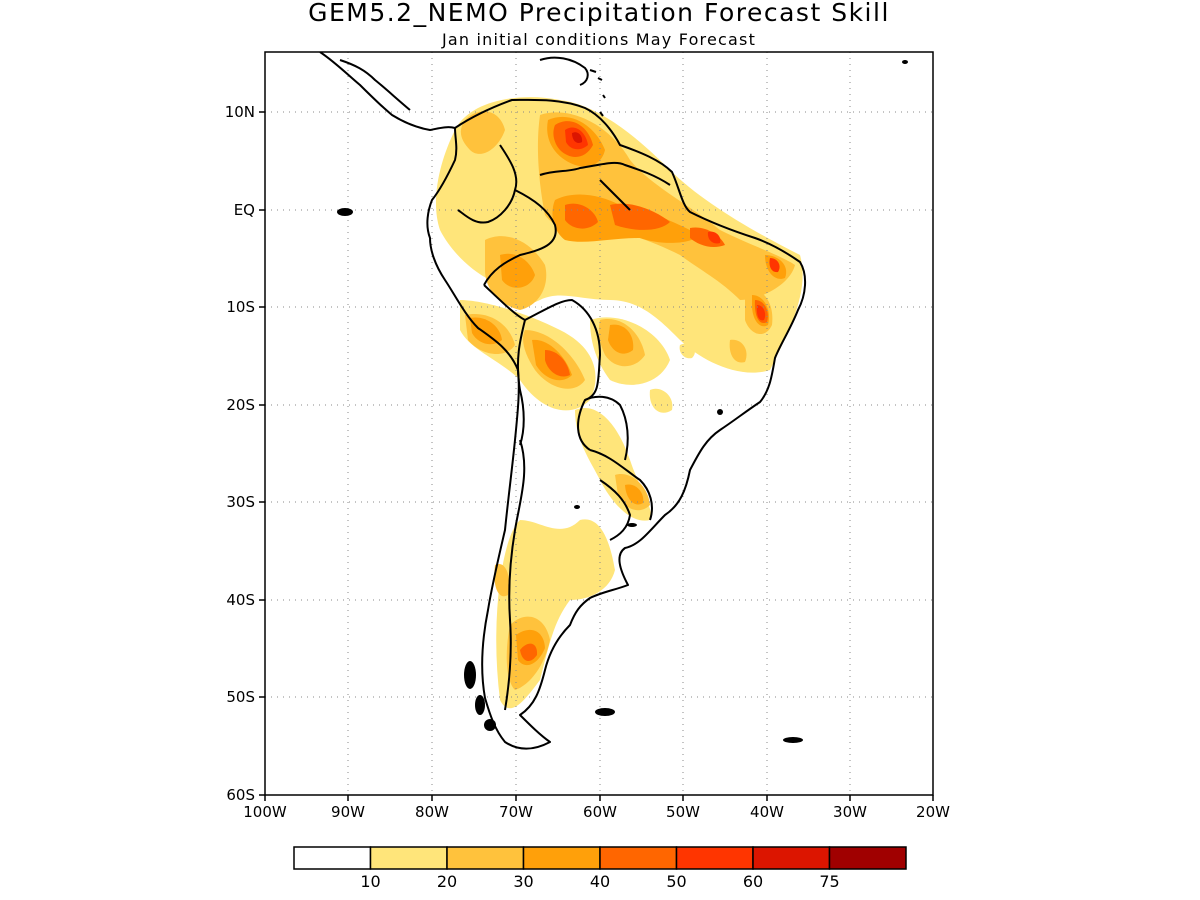  Describe the element at coordinates (676, 881) in the screenshot. I see `colorbar-label: 50` at that location.